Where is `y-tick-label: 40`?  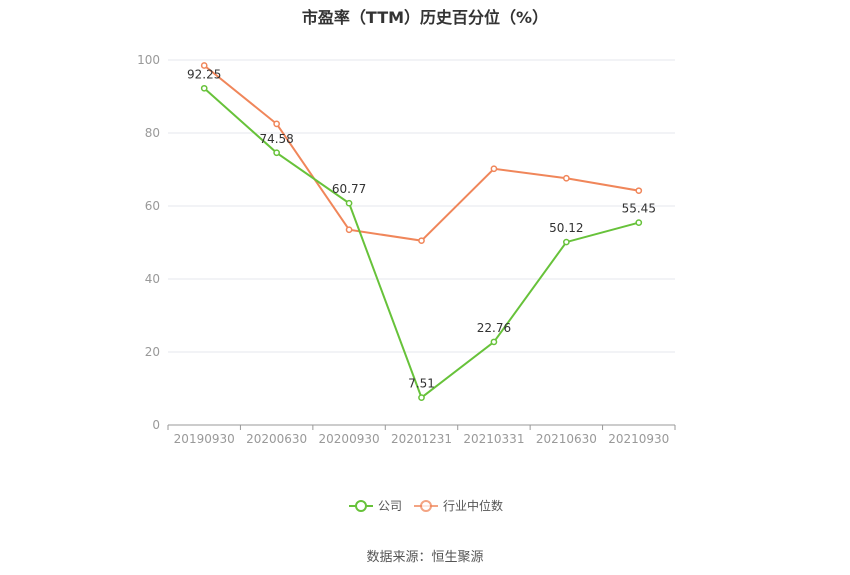 y-tick-label: 40 is located at coordinates (152, 279).